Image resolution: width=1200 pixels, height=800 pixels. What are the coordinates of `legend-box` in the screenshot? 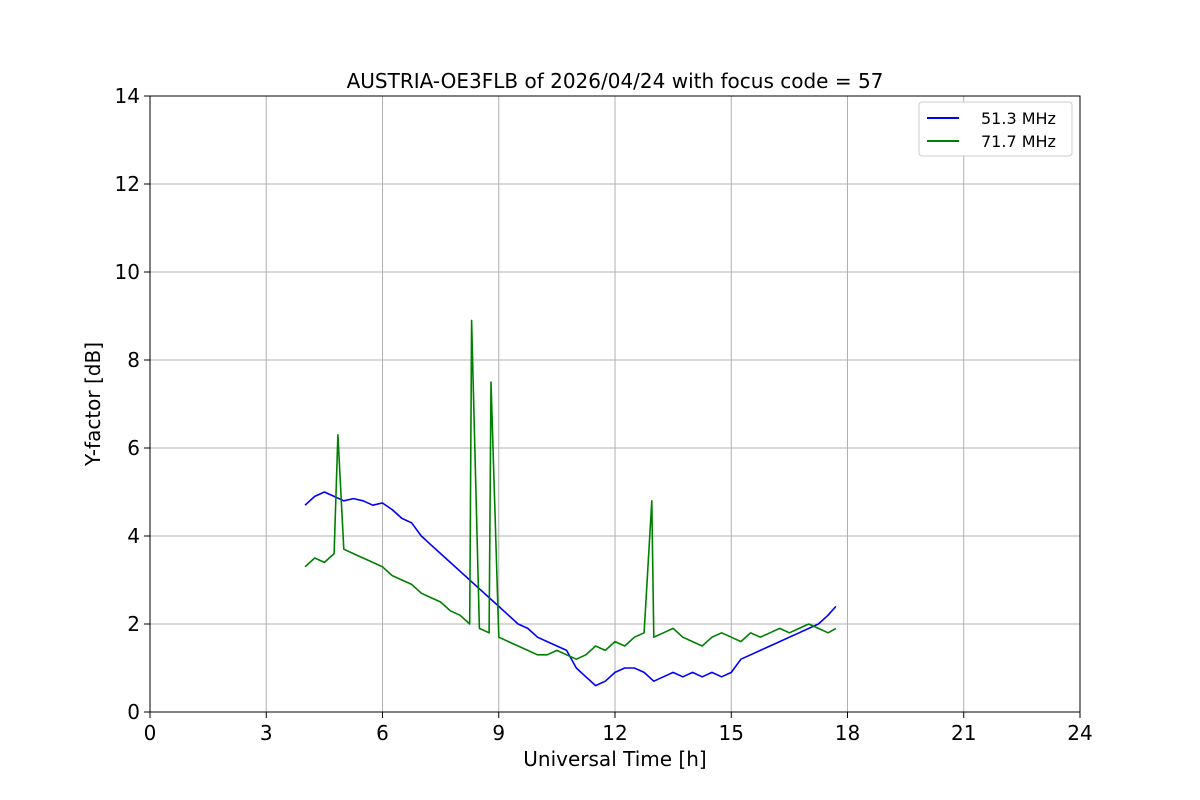 It's located at (995, 129).